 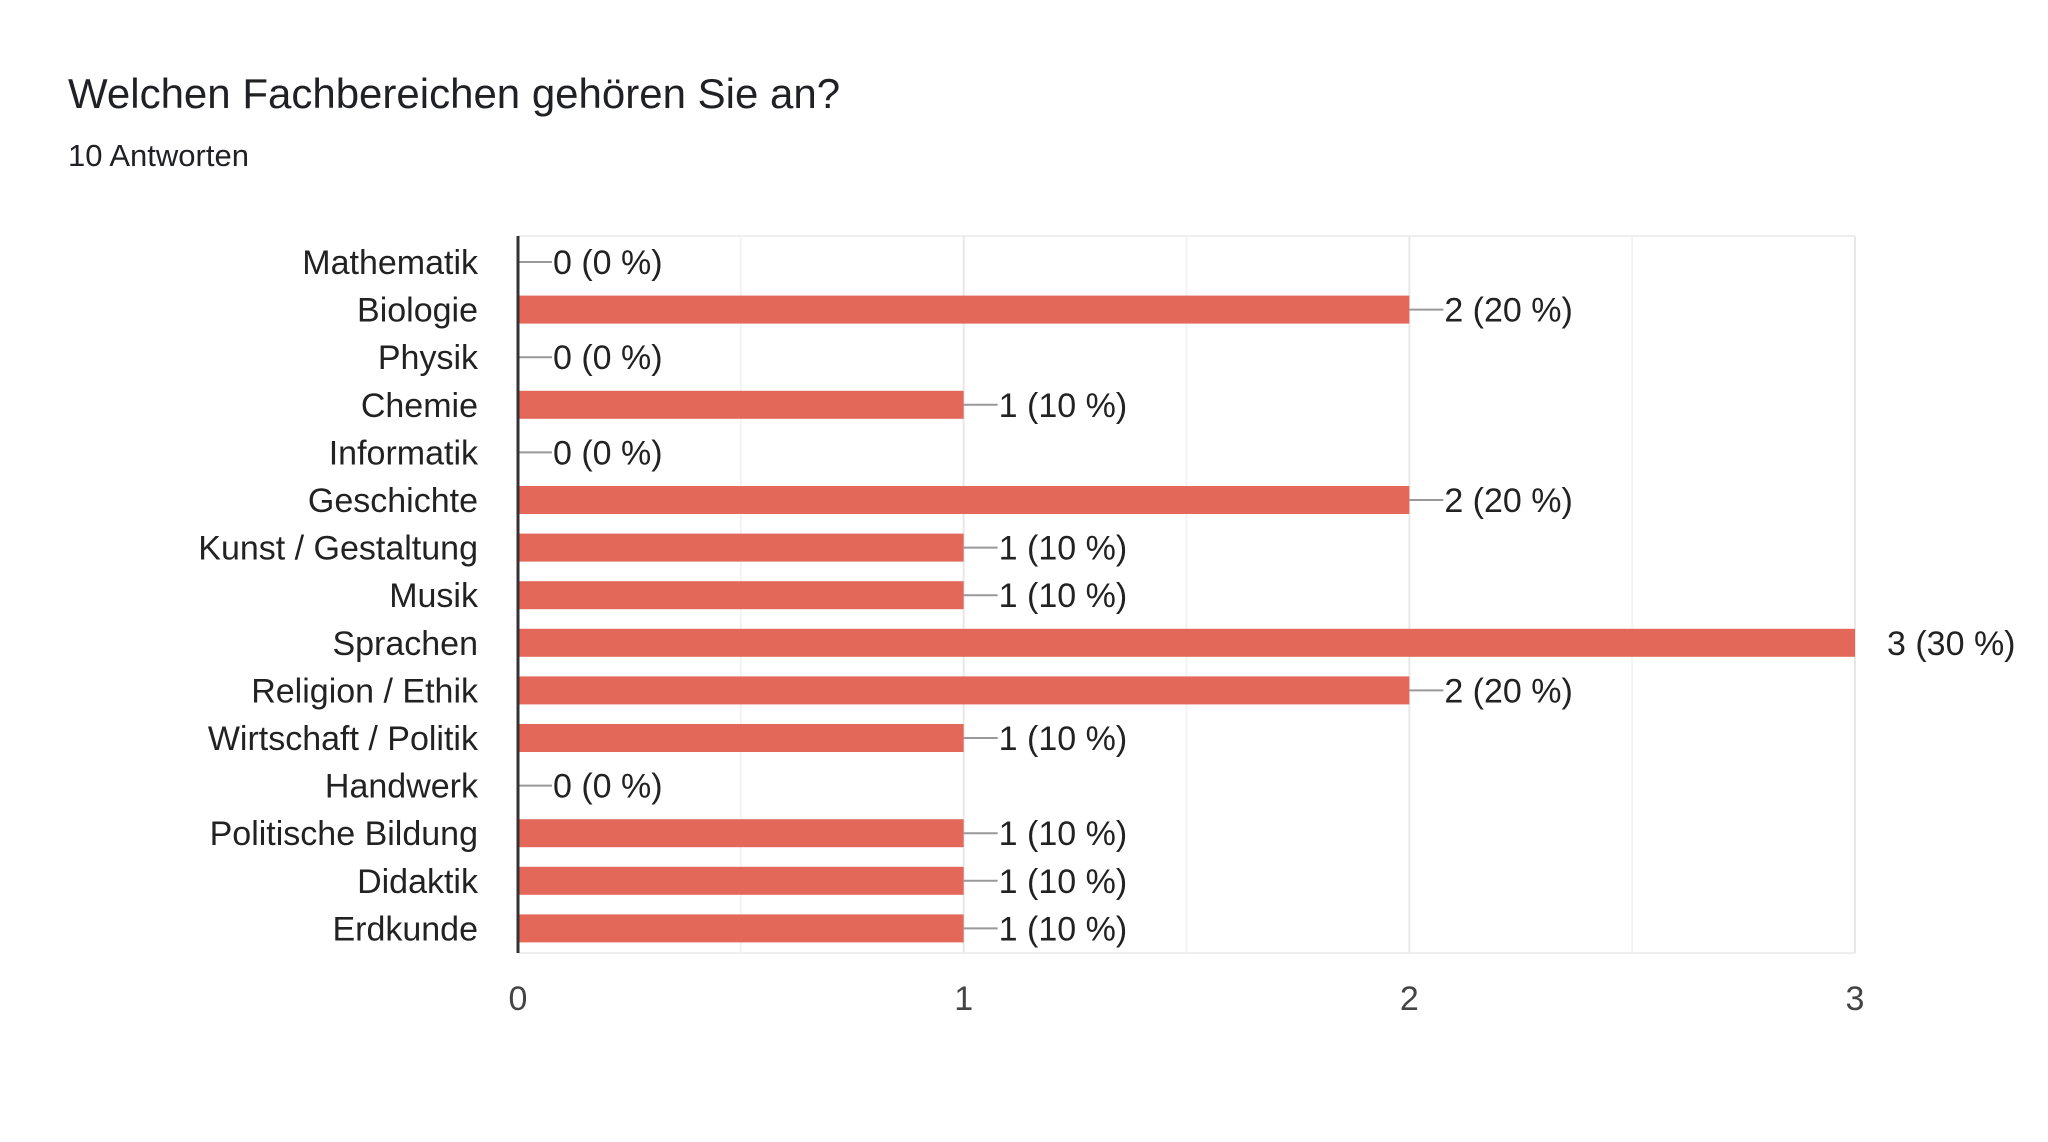 What do you see at coordinates (518, 999) in the screenshot?
I see `x-tick-label: 0` at bounding box center [518, 999].